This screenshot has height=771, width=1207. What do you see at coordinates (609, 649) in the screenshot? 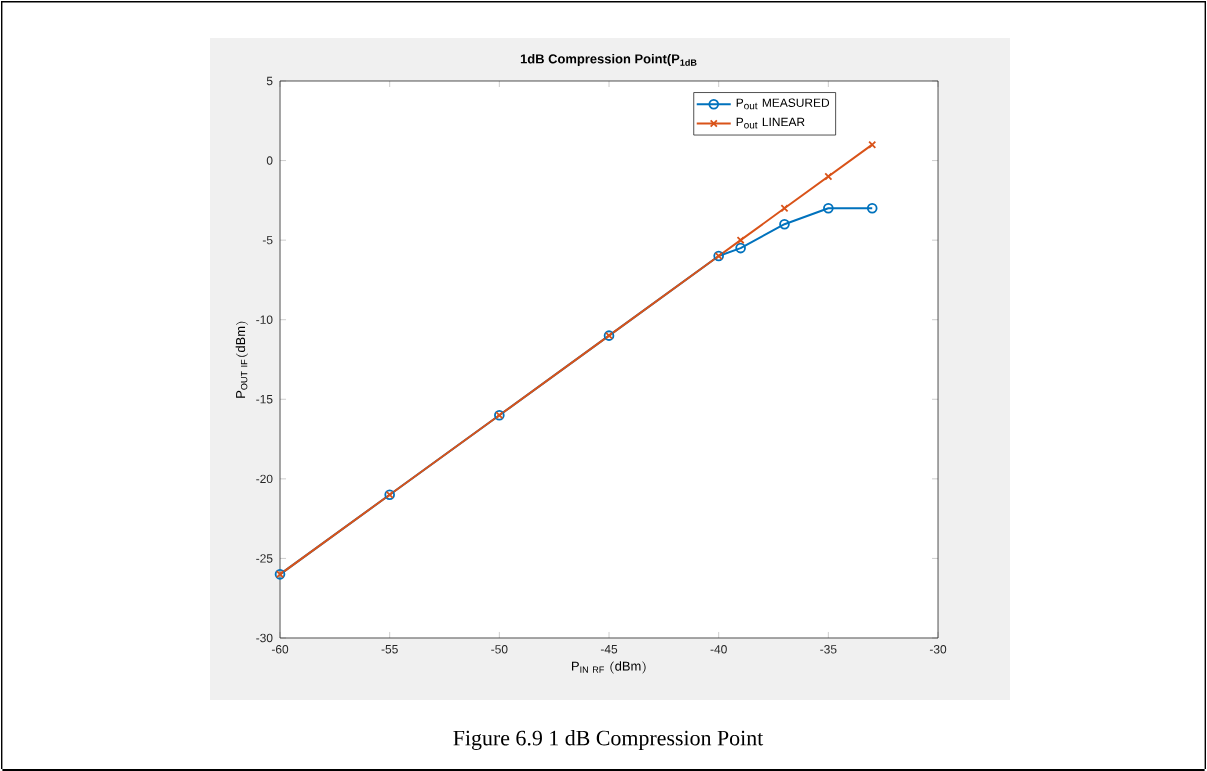
I see `x-tick-label: -45` at bounding box center [609, 649].